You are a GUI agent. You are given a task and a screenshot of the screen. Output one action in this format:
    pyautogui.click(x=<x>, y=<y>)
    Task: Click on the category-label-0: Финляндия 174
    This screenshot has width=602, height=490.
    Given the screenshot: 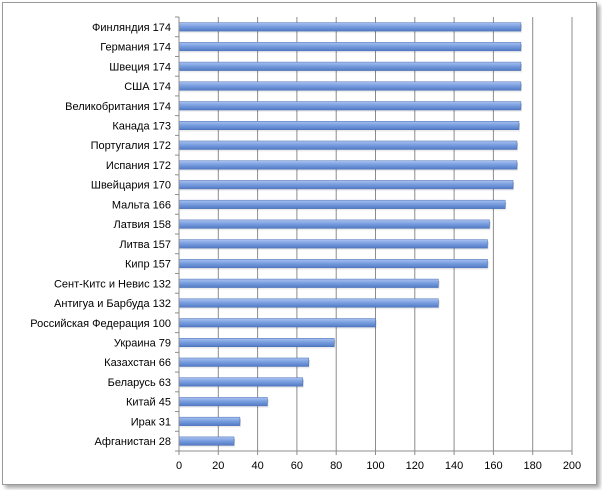 What is the action you would take?
    pyautogui.click(x=131, y=28)
    